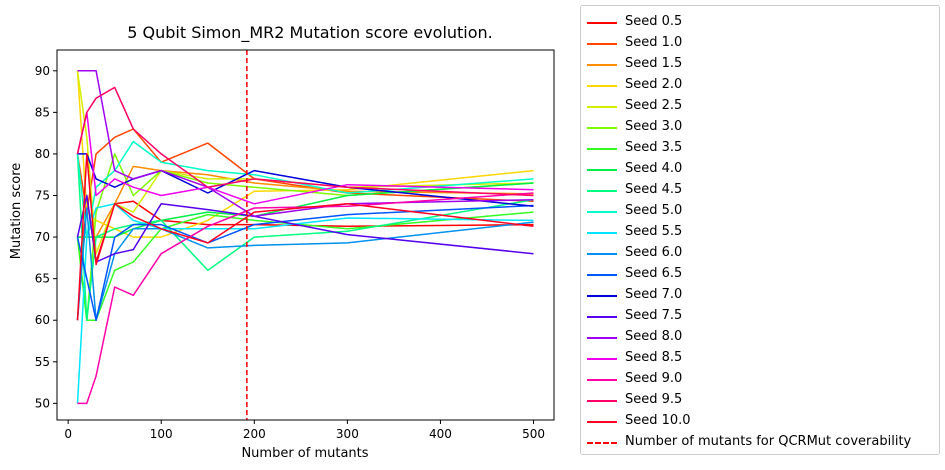 This screenshot has height=470, width=945. Describe the element at coordinates (654, 63) in the screenshot. I see `legend-label: Seed 1.5` at that location.